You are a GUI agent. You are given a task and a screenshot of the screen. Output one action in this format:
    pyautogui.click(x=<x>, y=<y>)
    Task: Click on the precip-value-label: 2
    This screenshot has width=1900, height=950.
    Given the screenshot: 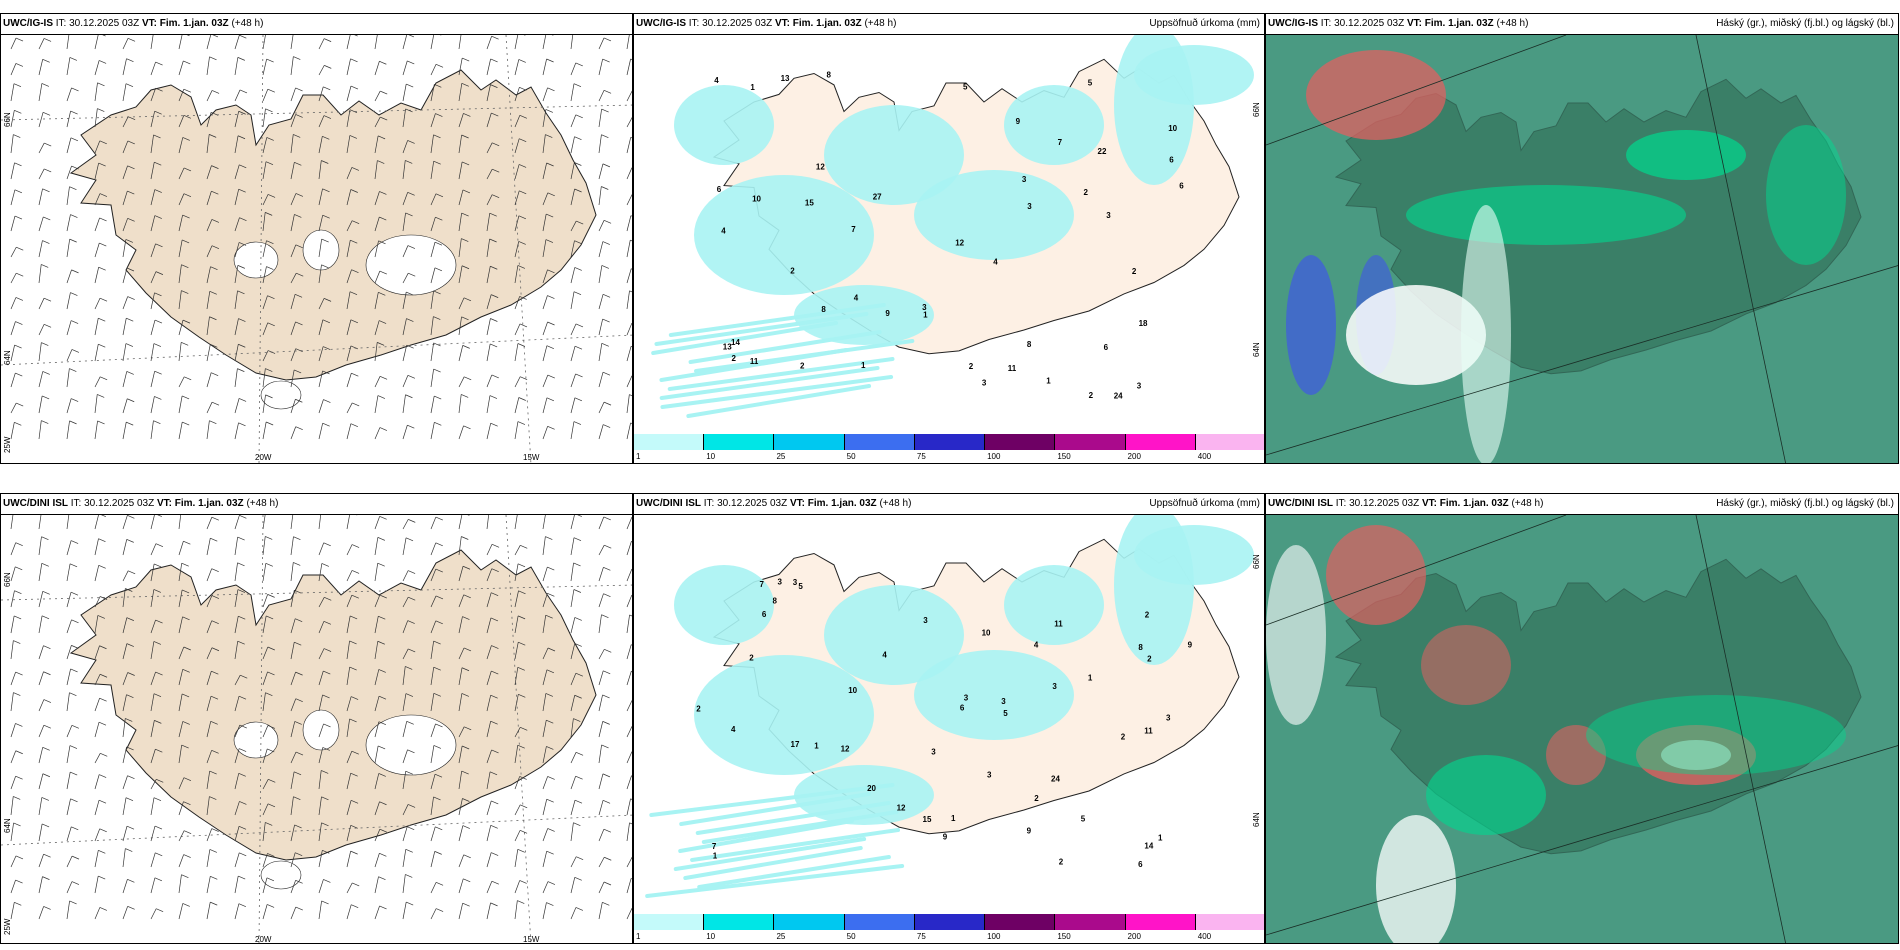 What is the action you would take?
    pyautogui.click(x=1123, y=737)
    